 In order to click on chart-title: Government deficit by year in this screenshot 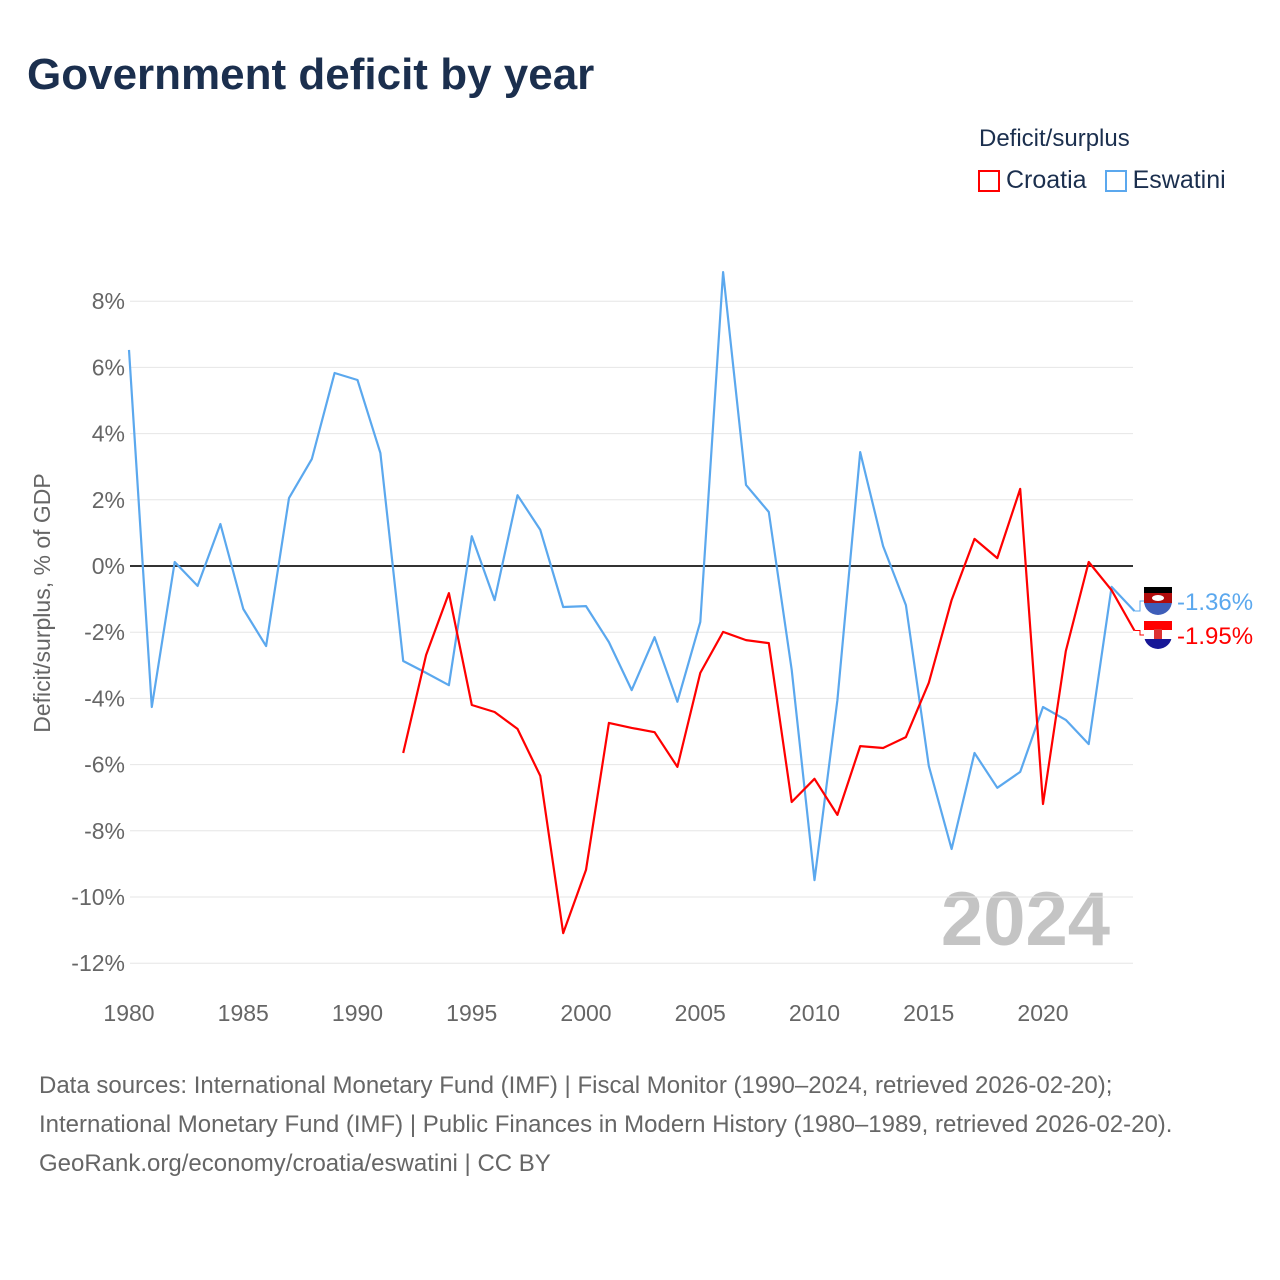, I will do `click(311, 74)`.